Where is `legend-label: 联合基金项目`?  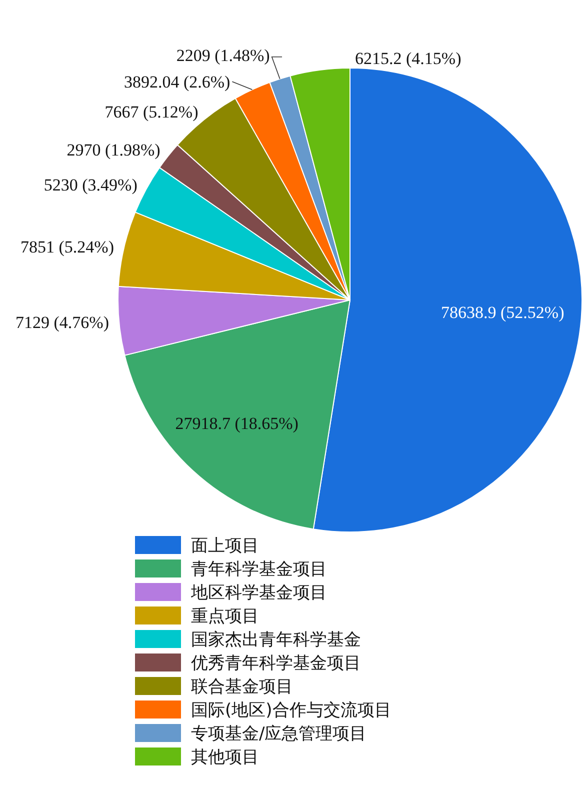
legend-label: 联合基金项目 is located at coordinates (242, 686).